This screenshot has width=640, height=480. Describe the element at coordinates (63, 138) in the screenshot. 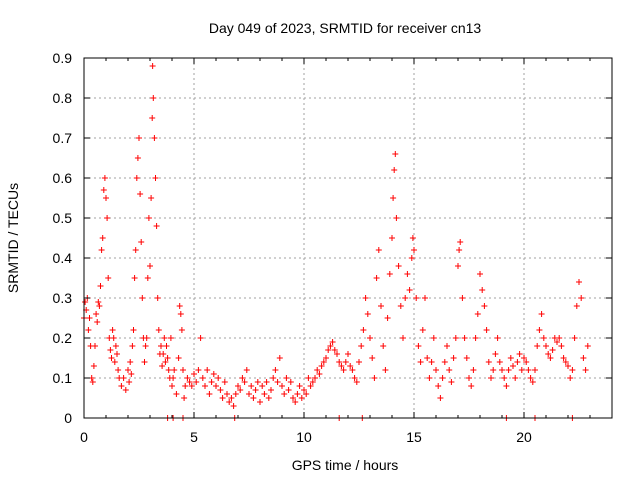

I see `y-tick-label: 0.7` at that location.